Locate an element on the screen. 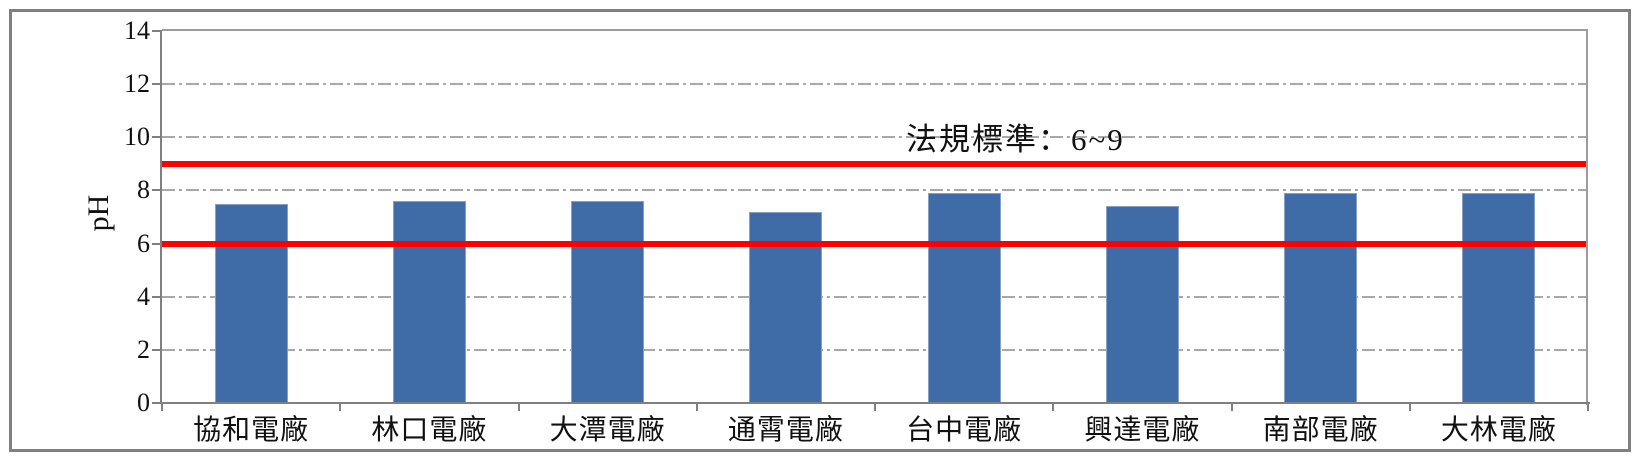  x-axis-label: 南部電廠 is located at coordinates (1320, 430).